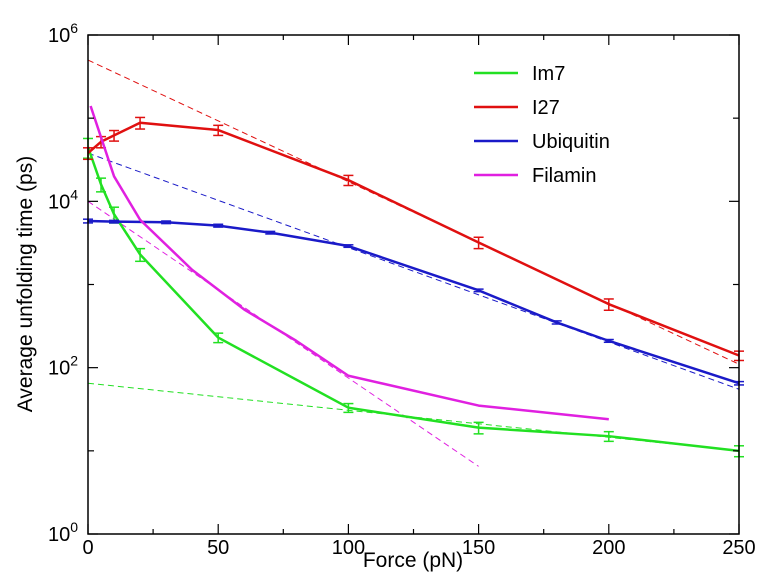  What do you see at coordinates (63, 199) in the screenshot?
I see `y-tick-label: 10⁴` at bounding box center [63, 199].